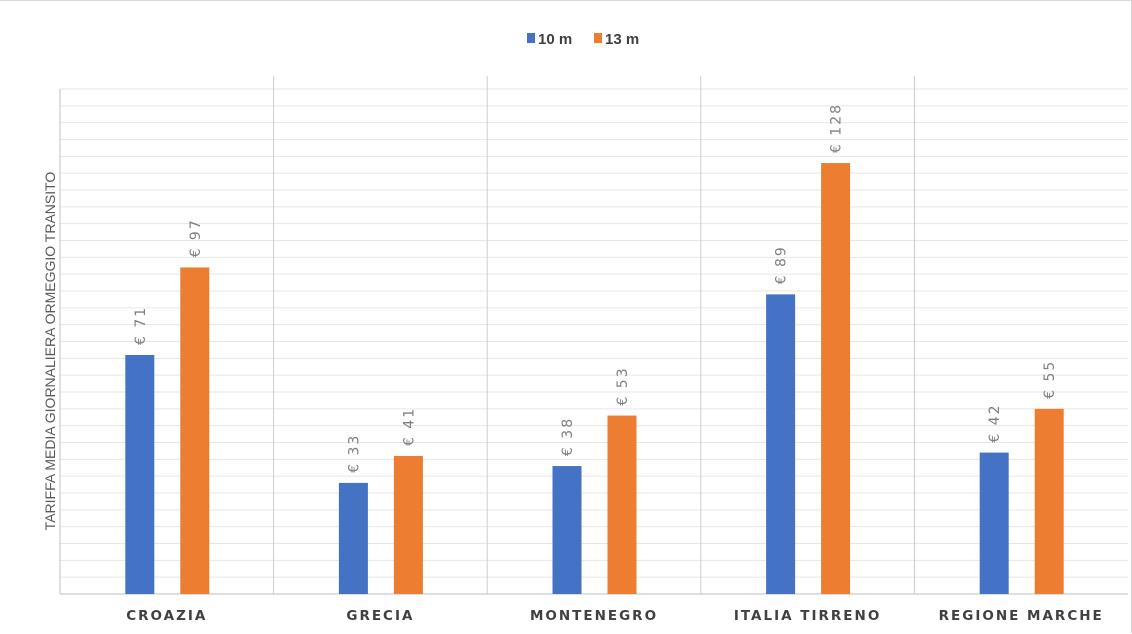 The height and width of the screenshot is (634, 1132). What do you see at coordinates (195, 430) in the screenshot?
I see `bar-13m-croazia` at bounding box center [195, 430].